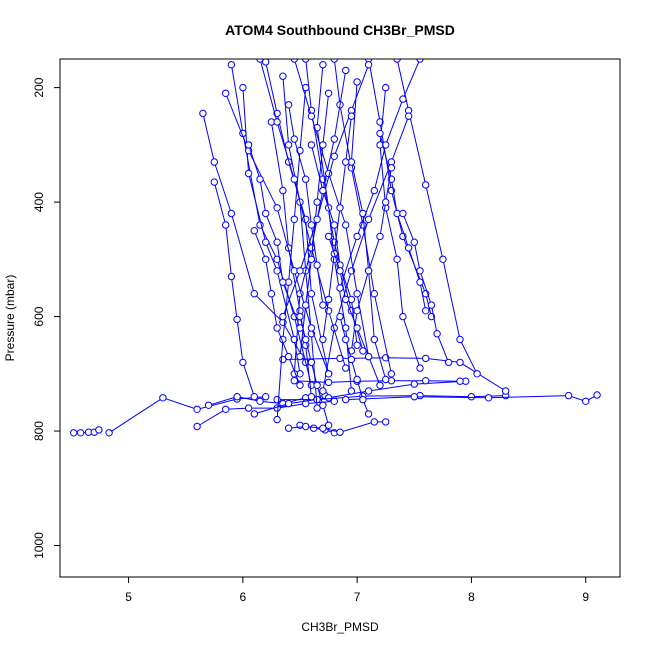  Describe the element at coordinates (357, 597) in the screenshot. I see `x-tick-label: 7` at that location.